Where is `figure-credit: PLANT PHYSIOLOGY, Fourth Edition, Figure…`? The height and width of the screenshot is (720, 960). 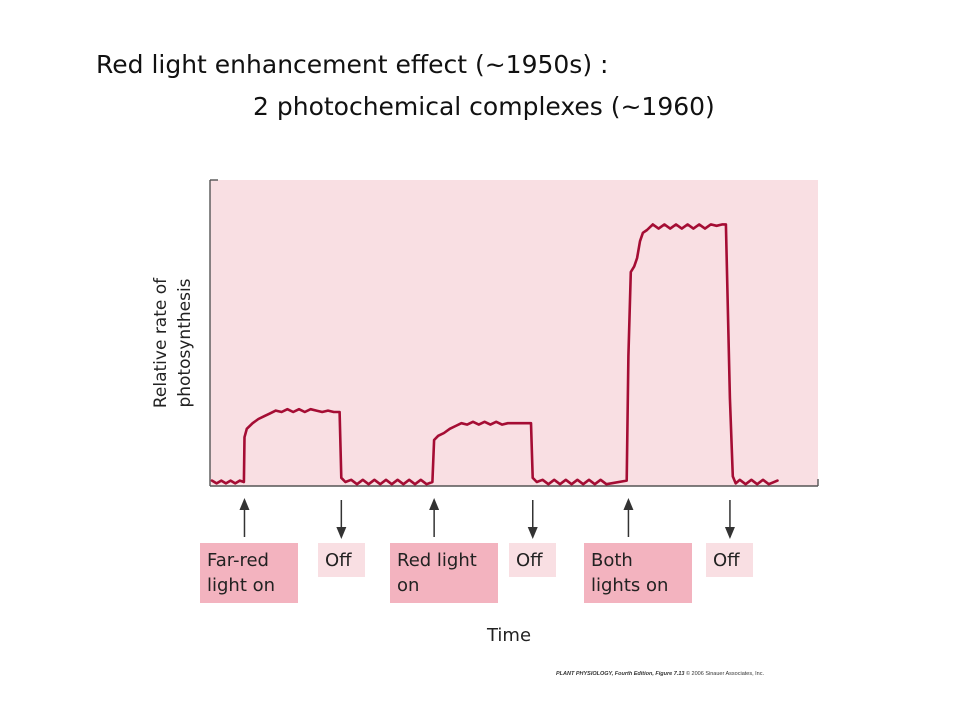
figure-credit: PLANT PHYSIOLOGY, Fourth Edition, Figure… is located at coordinates (660, 674).